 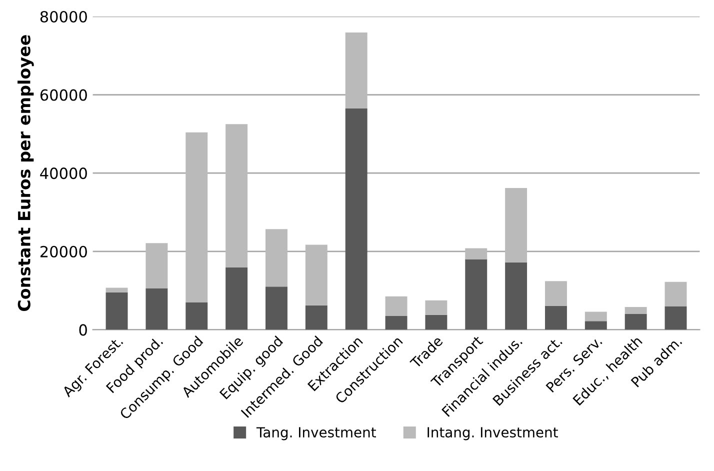 I want to click on legend-label: Intang. Investment, so click(x=493, y=433).